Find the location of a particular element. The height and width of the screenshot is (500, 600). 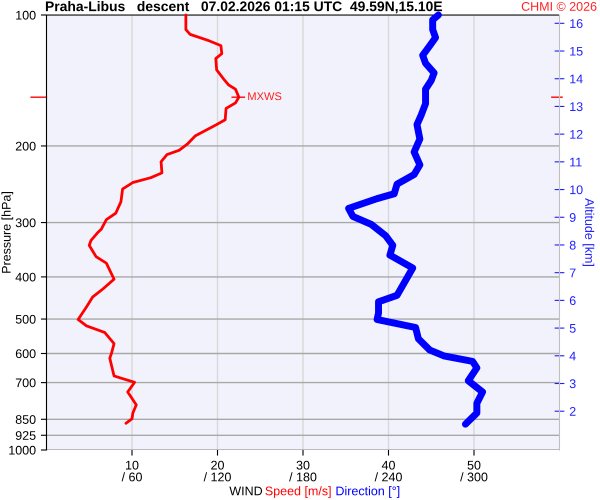

text: CHMI © 2026 is located at coordinates (559, 6).